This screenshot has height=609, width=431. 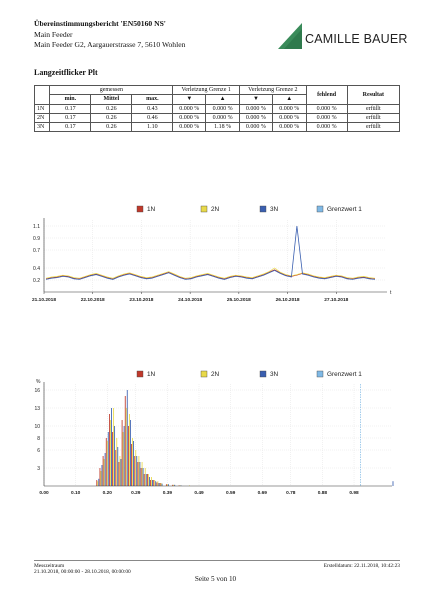 What do you see at coordinates (288, 300) in the screenshot?
I see `line-x-tick-label: 26.10.2018` at bounding box center [288, 300].